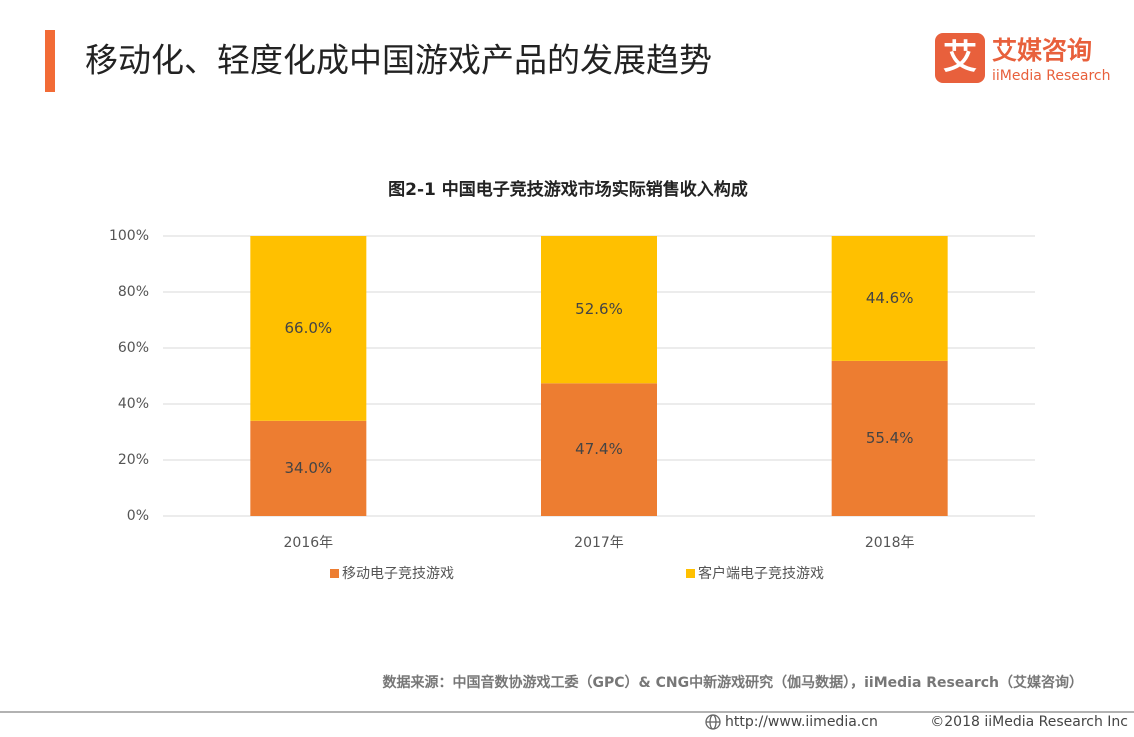  I want to click on globe-icon, so click(713, 722).